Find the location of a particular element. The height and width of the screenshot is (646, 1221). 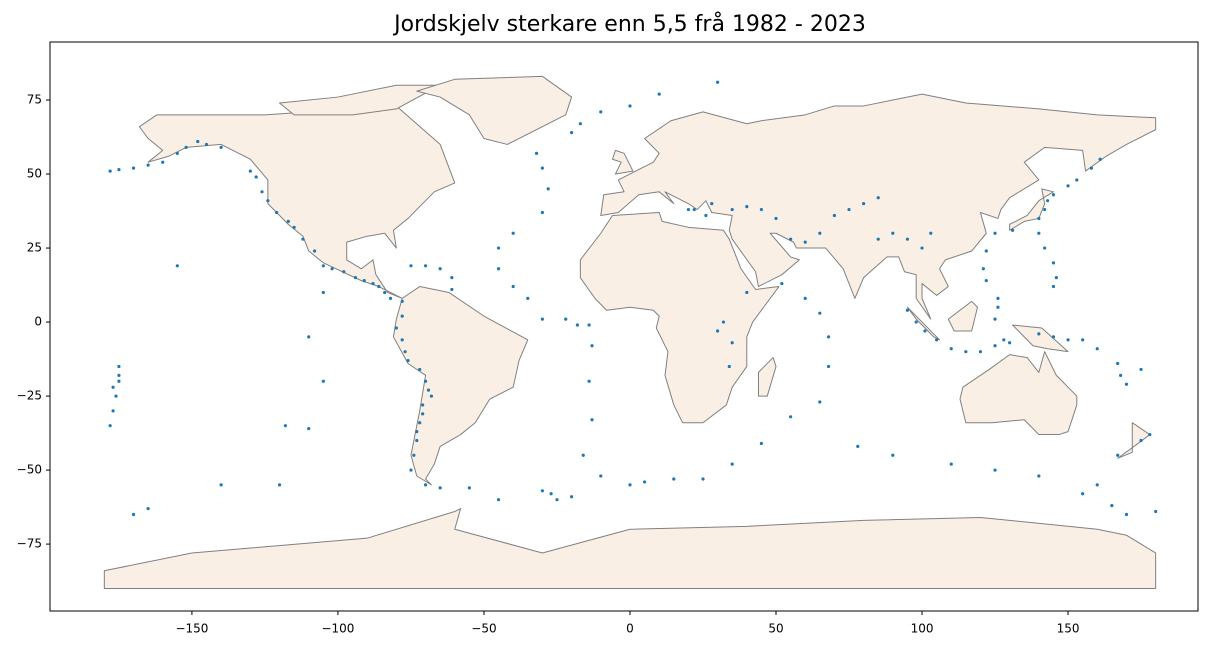

madagascar is located at coordinates (767, 377).